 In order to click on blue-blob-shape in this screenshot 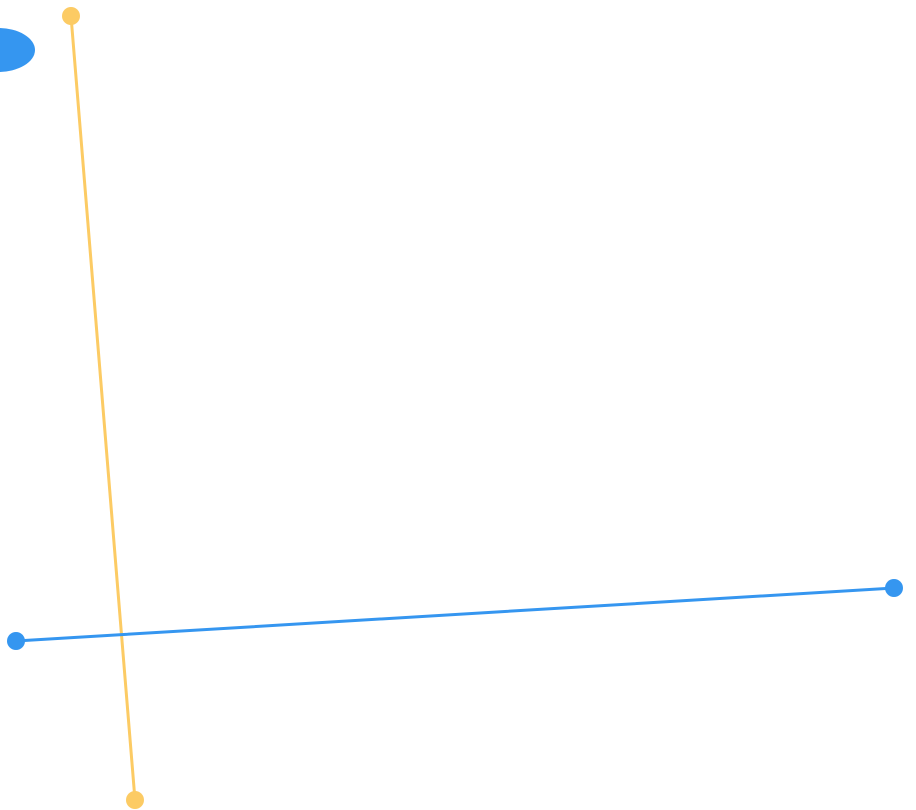, I will do `click(17, 50)`.